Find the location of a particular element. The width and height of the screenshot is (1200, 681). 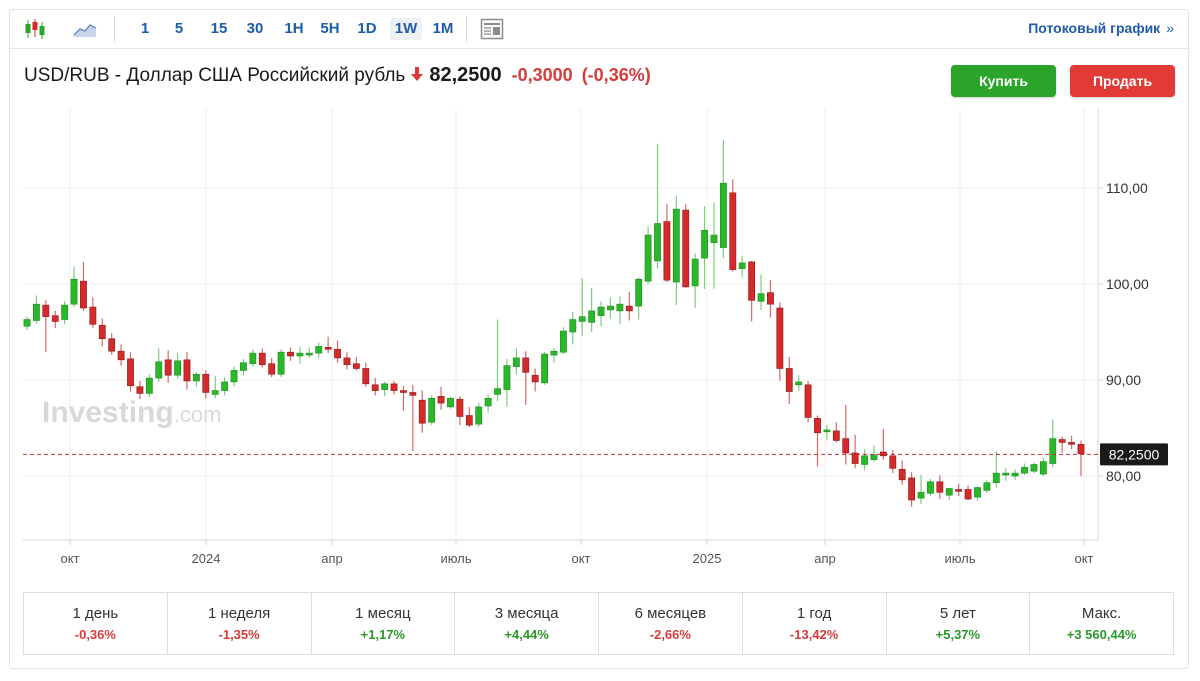

performance-cell: 1 год -13,42% is located at coordinates (815, 623).